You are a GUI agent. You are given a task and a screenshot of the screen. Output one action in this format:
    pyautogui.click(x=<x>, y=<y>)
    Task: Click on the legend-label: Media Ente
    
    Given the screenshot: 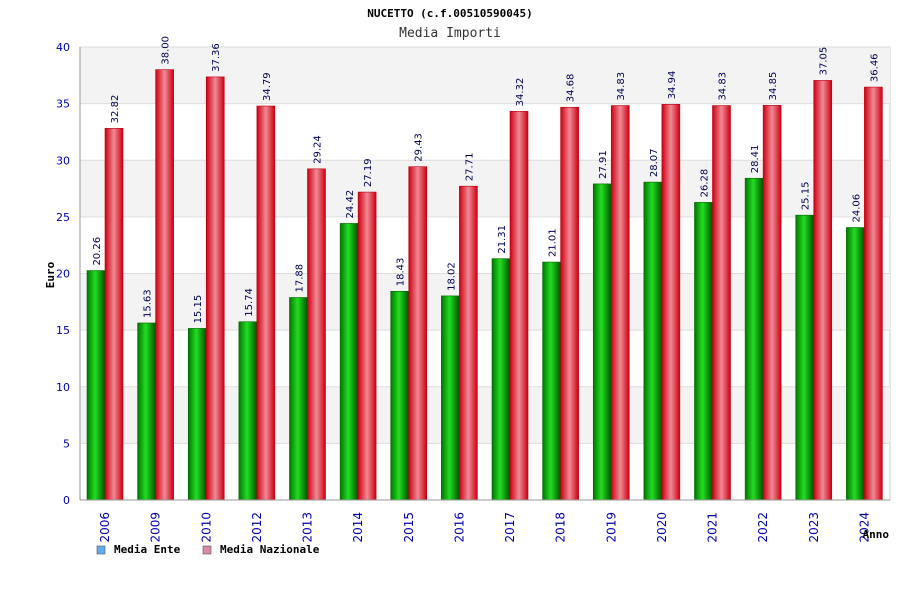 What is the action you would take?
    pyautogui.click(x=147, y=549)
    